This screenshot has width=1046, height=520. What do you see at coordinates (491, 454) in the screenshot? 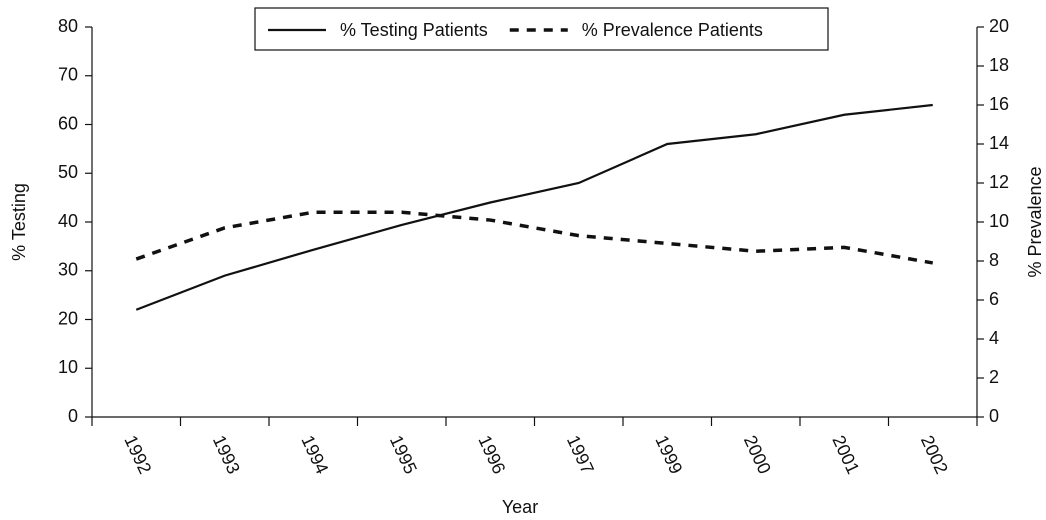
I see `x-tick-label: 1996` at bounding box center [491, 454].